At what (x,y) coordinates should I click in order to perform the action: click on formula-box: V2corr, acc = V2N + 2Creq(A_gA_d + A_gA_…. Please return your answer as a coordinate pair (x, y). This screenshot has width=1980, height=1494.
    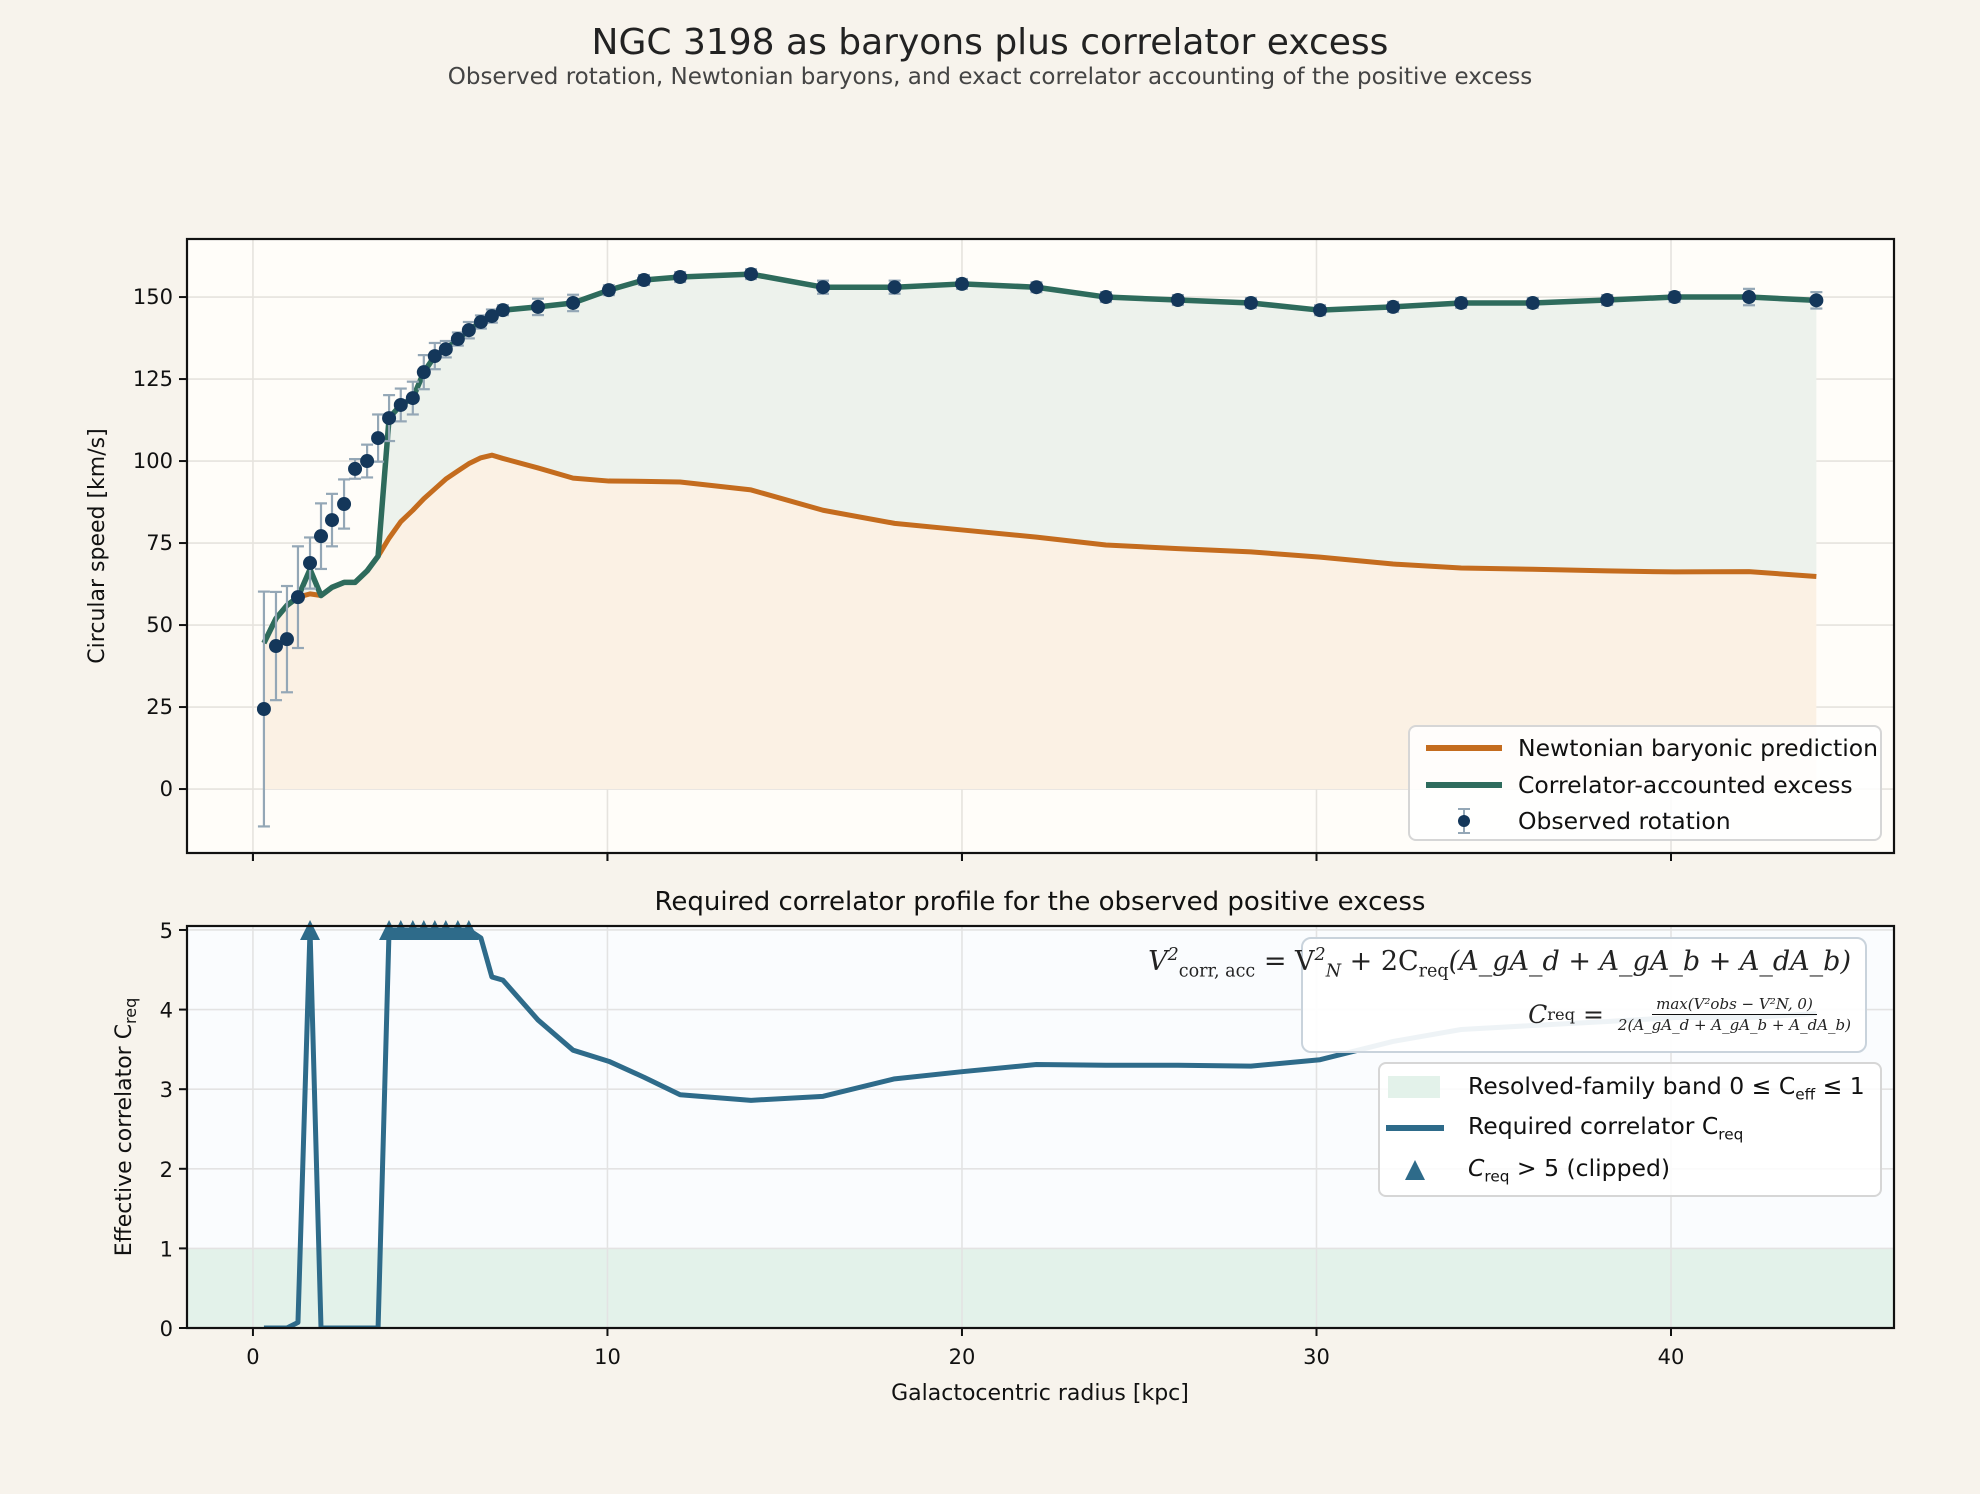
    Looking at the image, I should click on (1507, 995).